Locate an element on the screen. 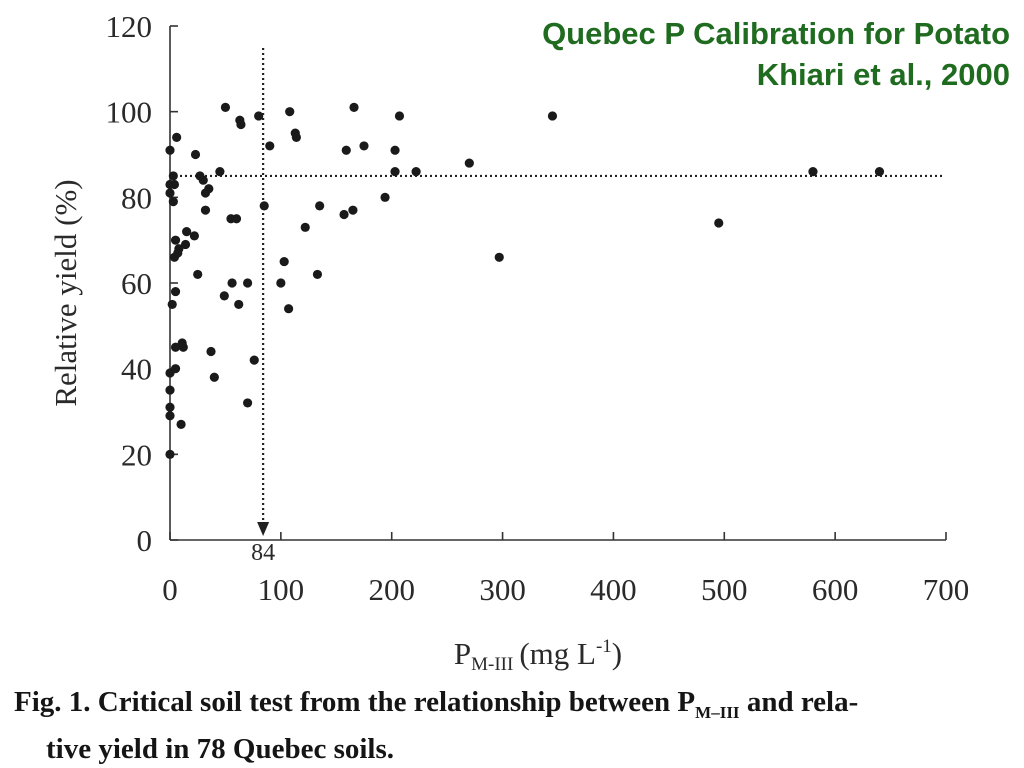  x-tick-label: 500 is located at coordinates (724, 589).